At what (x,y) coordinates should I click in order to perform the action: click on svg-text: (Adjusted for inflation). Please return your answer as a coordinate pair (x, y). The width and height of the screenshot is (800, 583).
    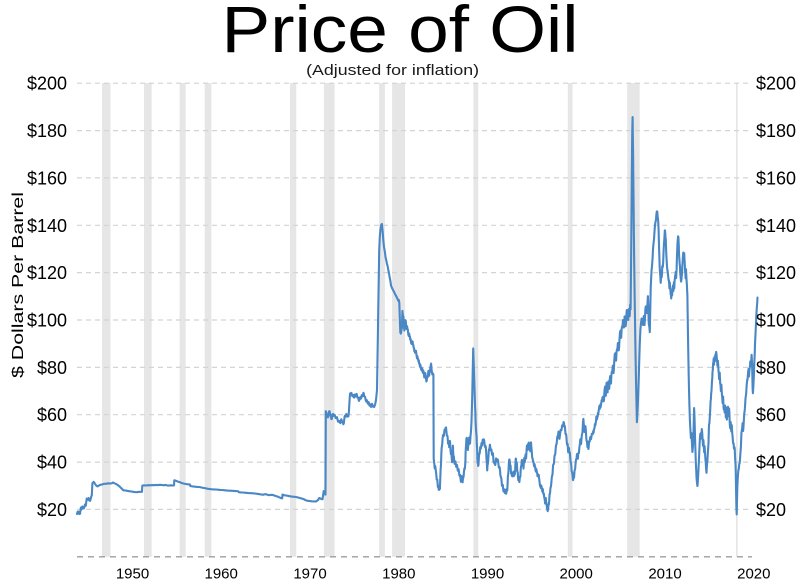
    Looking at the image, I should click on (392, 70).